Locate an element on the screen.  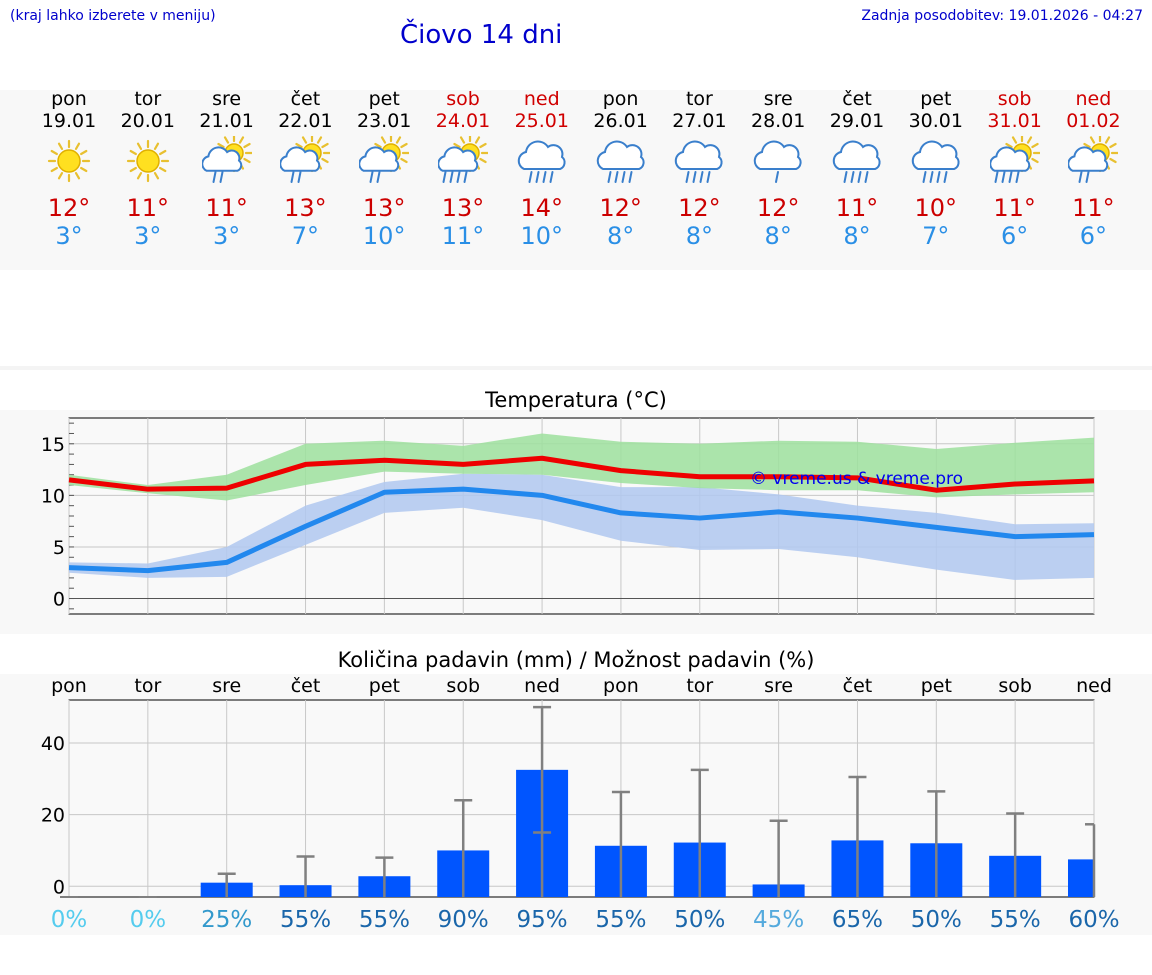
sun-icon is located at coordinates (69, 161).